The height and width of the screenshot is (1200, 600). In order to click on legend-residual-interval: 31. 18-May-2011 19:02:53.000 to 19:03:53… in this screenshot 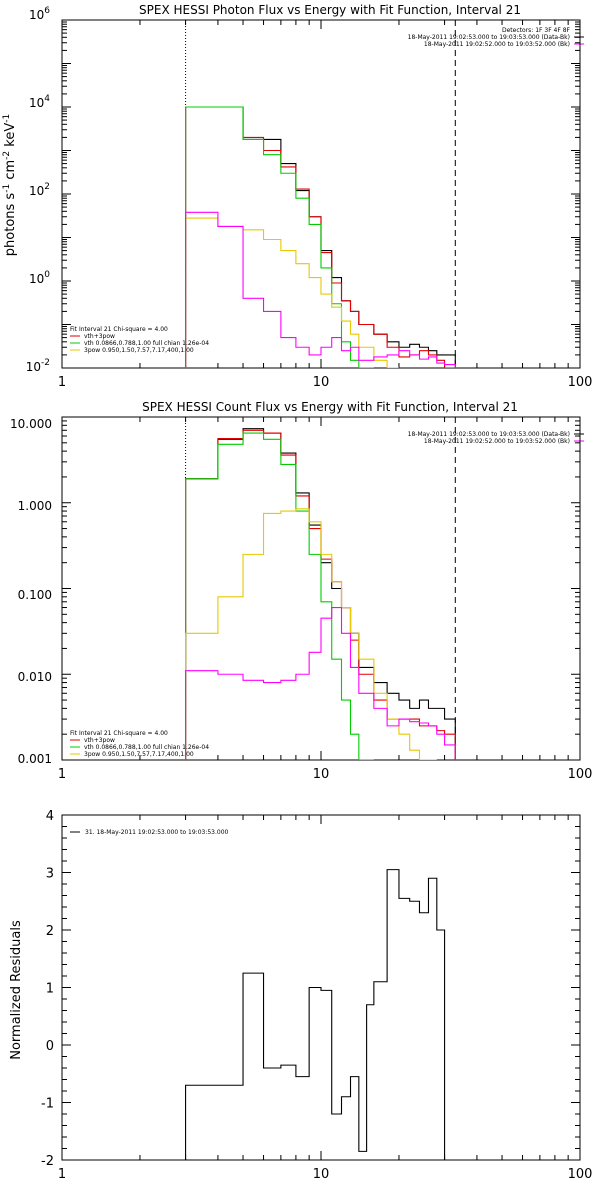, I will do `click(157, 832)`.